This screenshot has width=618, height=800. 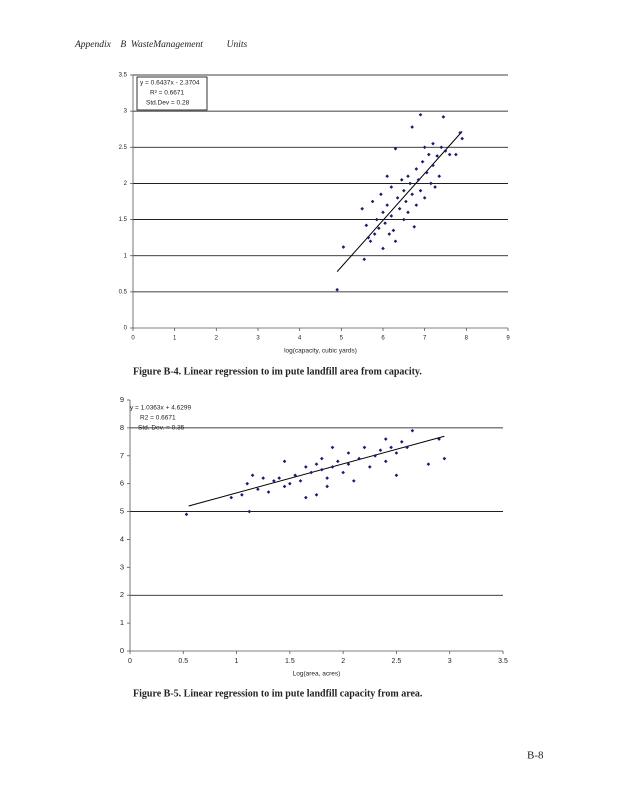 I want to click on x-tick-label: 6, so click(x=383, y=339).